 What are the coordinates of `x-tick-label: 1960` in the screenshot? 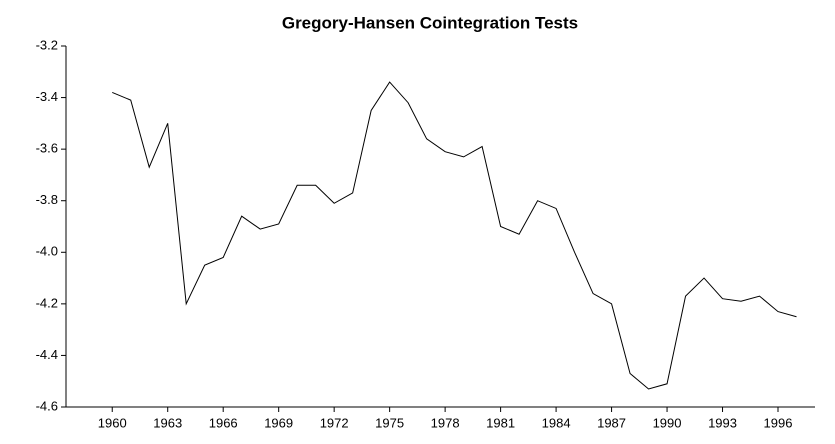 It's located at (112, 422).